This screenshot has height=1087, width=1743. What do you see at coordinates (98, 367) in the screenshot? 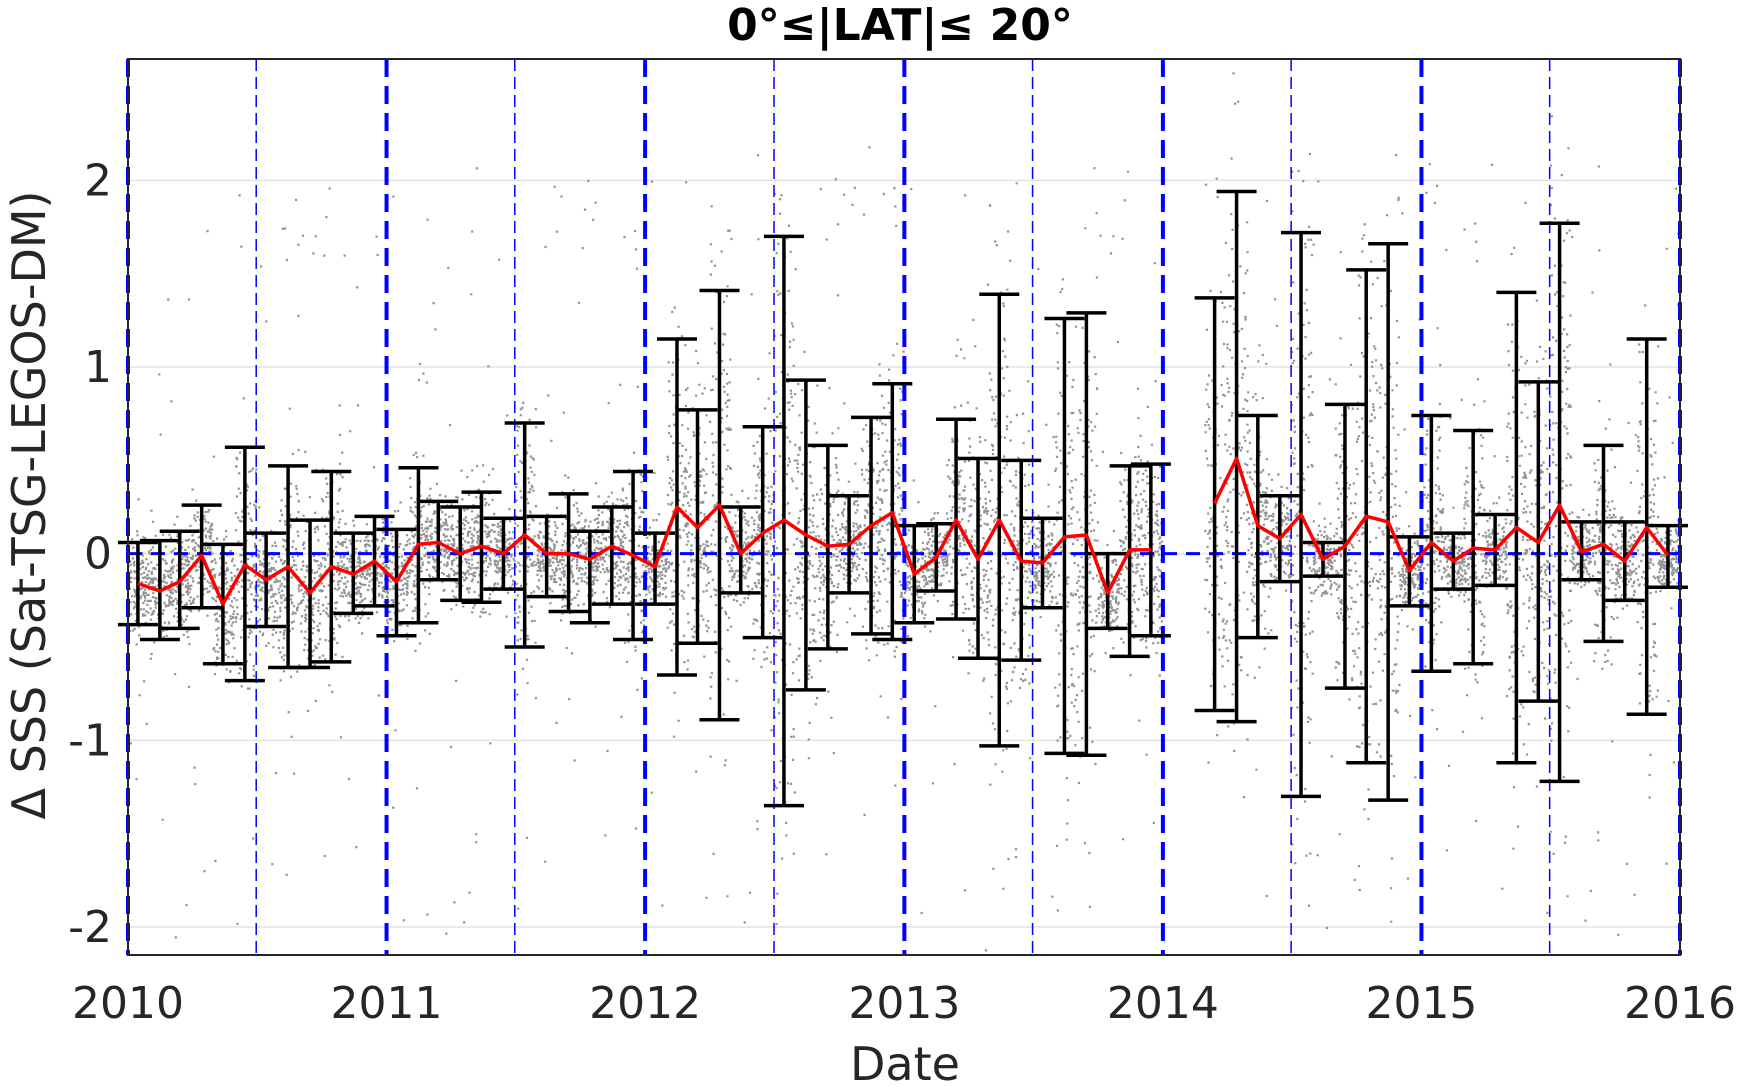
I see `y-tick-label: 1` at bounding box center [98, 367].